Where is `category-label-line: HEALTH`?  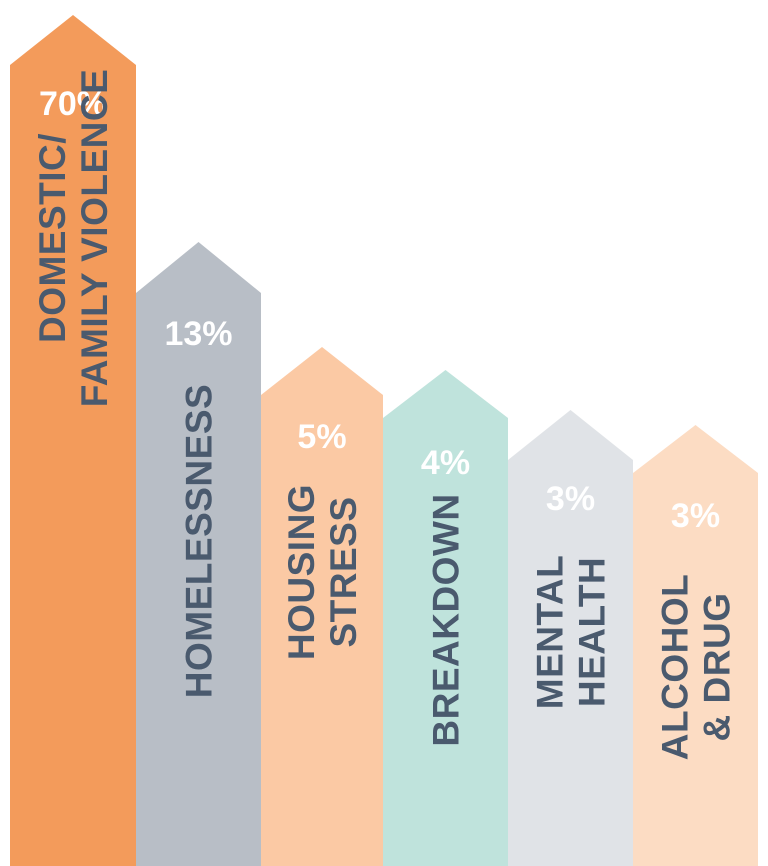
category-label-line: HEALTH is located at coordinates (592, 632).